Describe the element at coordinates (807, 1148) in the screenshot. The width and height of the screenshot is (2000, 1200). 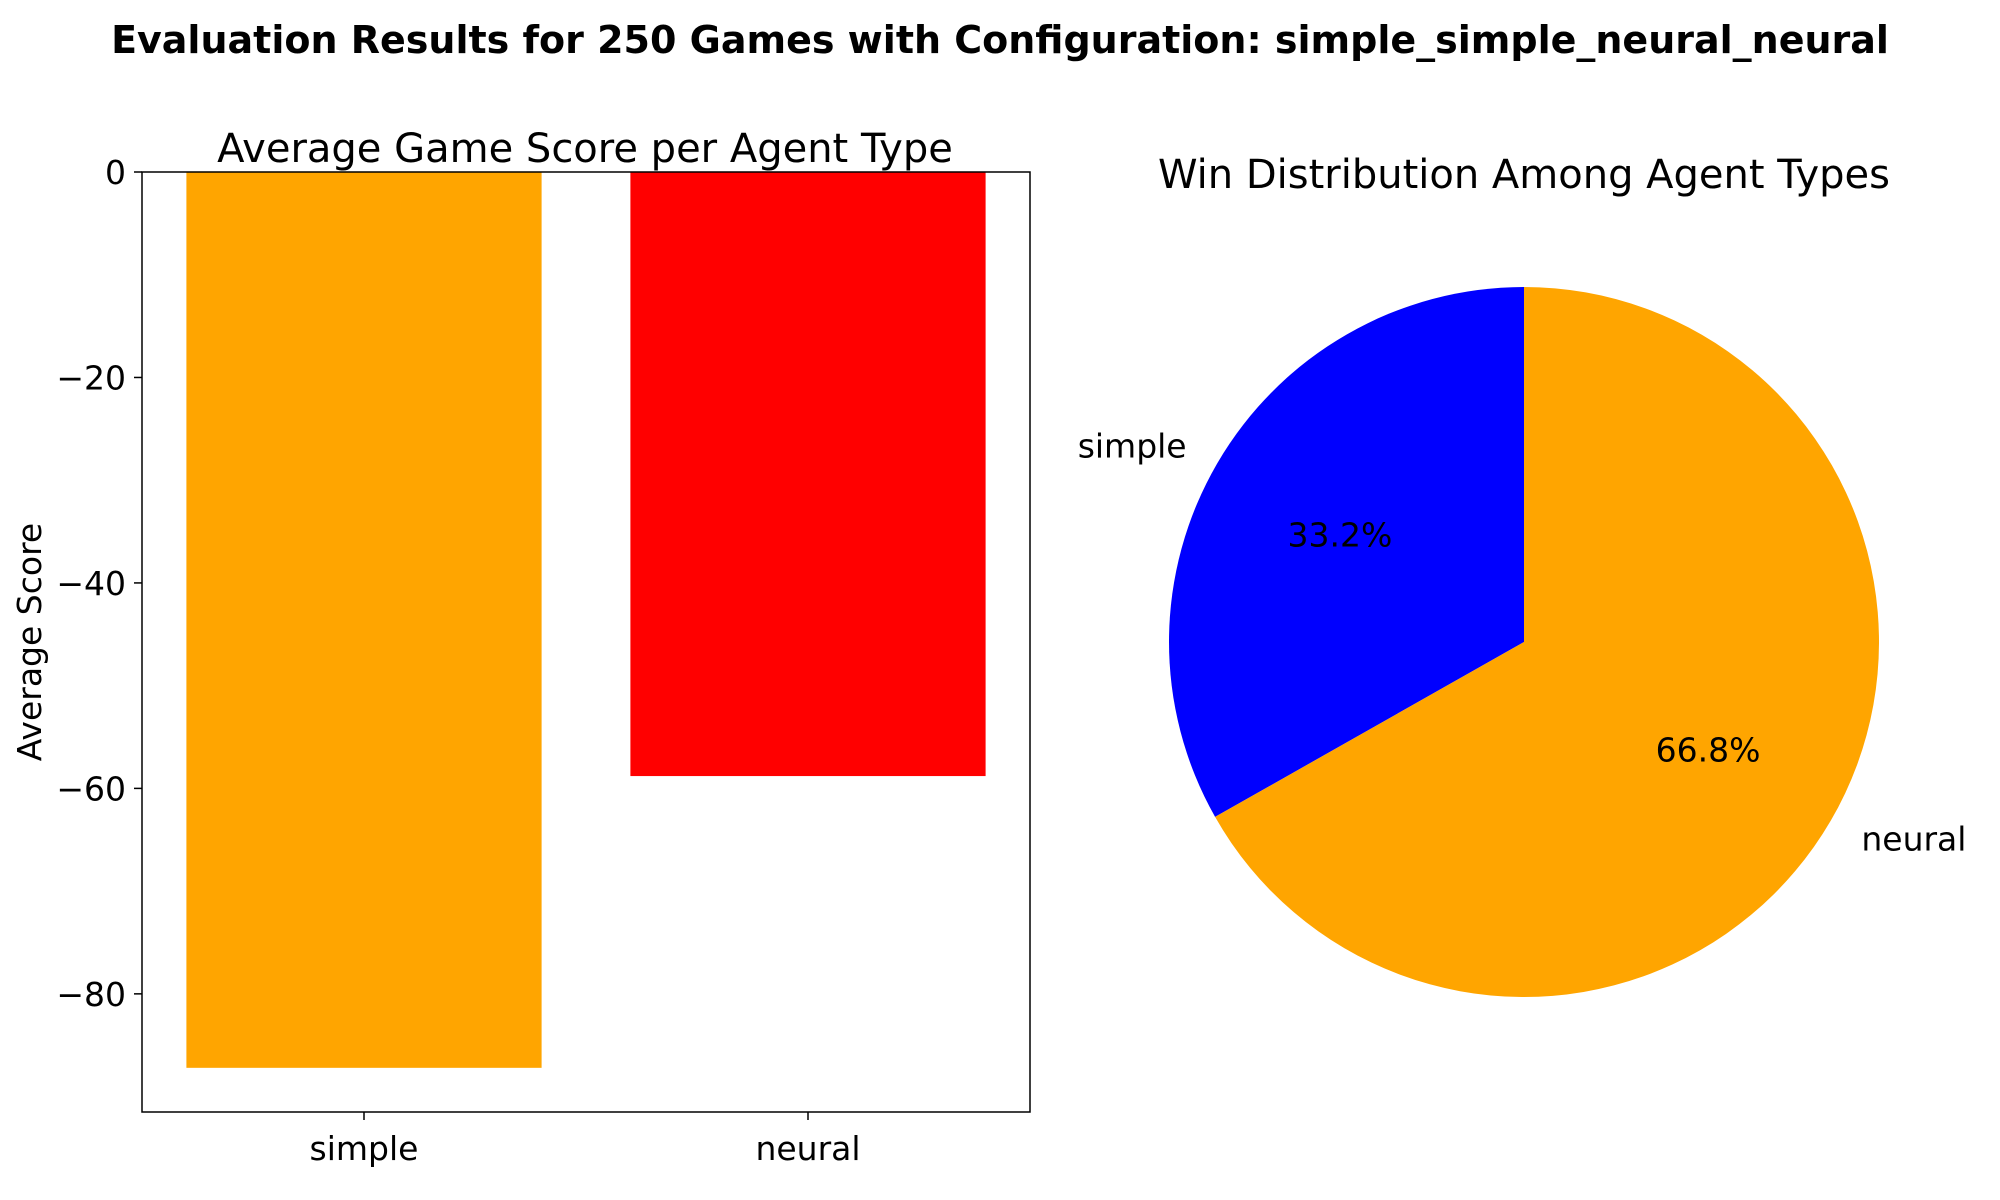
I see `x-tick-label: neural` at that location.